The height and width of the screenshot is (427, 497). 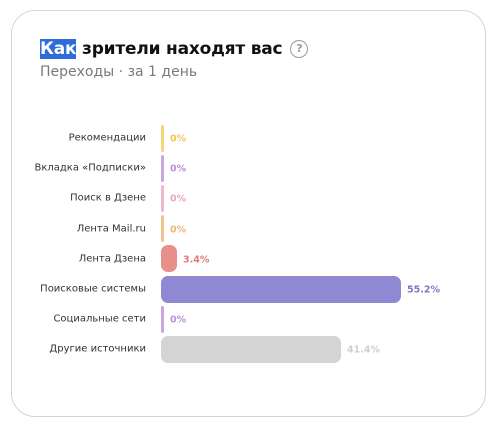 I want to click on category-label: Лента Mail.ru, so click(x=111, y=229).